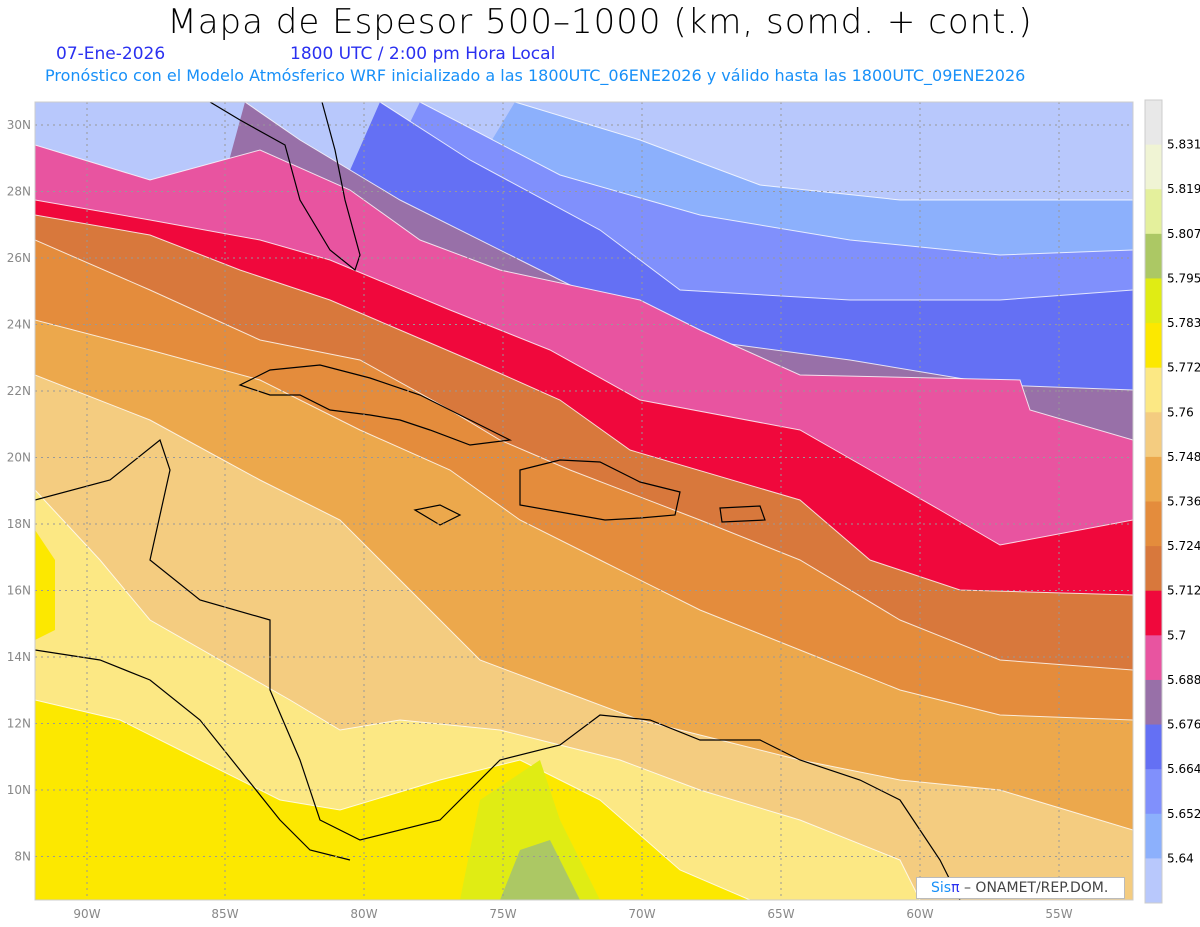 This screenshot has width=1200, height=927. Describe the element at coordinates (86, 914) in the screenshot. I see `lon-tick-label: 90W` at that location.